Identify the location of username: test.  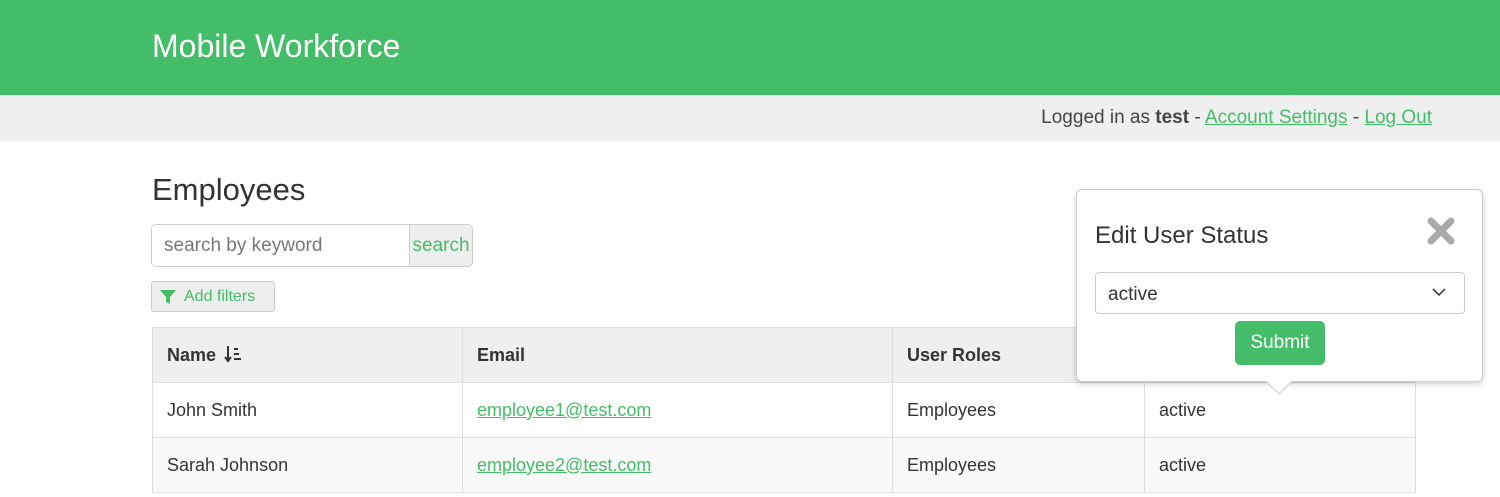
(1172, 117).